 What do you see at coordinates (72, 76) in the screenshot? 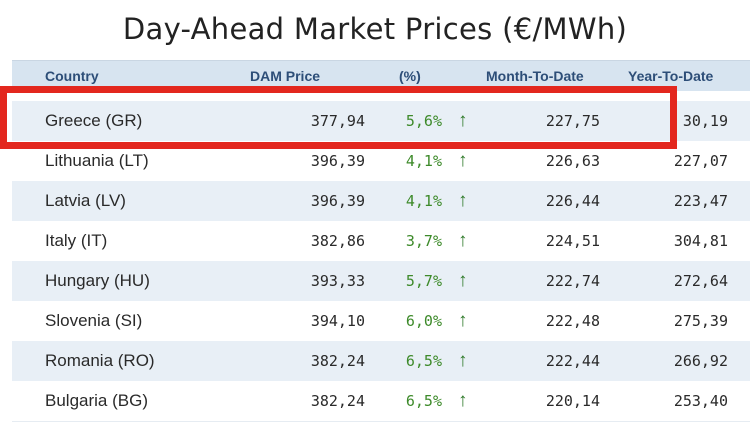
I see `column-header-country: Country` at bounding box center [72, 76].